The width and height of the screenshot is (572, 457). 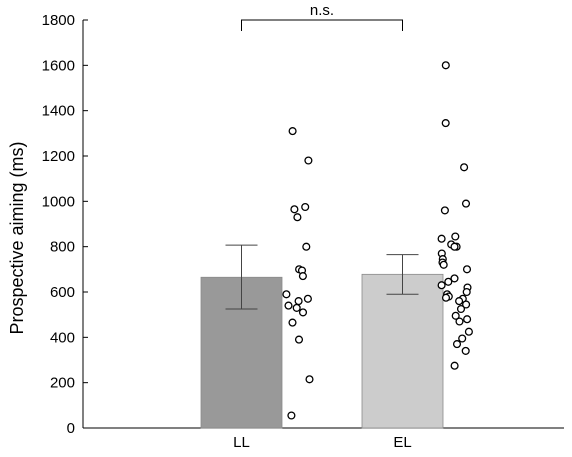 What do you see at coordinates (322, 351) in the screenshot?
I see `bars` at bounding box center [322, 351].